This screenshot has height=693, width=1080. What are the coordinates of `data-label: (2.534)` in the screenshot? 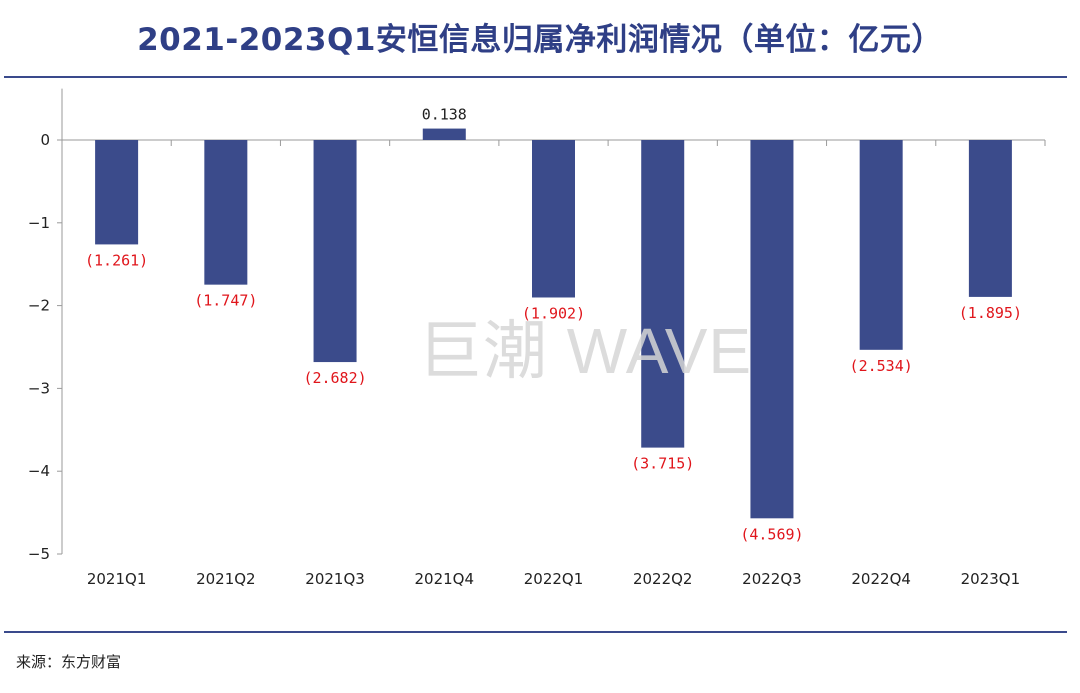 It's located at (881, 366).